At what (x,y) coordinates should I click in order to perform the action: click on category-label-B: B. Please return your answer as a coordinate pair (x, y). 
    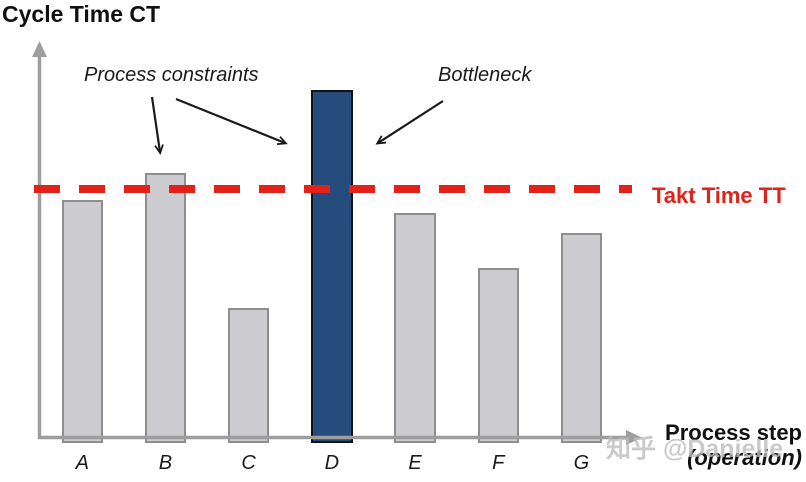
    Looking at the image, I should click on (165, 463).